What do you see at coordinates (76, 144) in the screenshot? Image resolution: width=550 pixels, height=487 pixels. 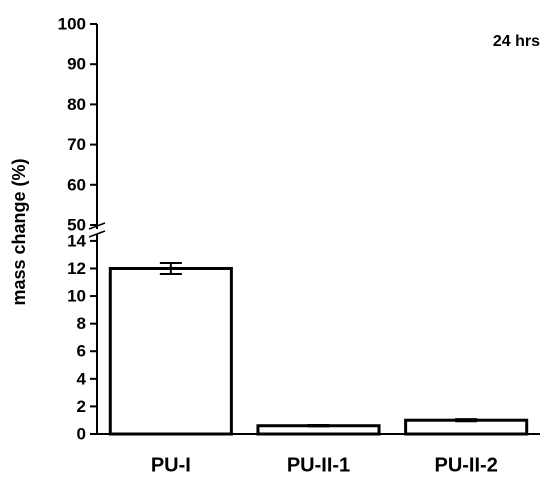 I see `y-tick-label: 70` at bounding box center [76, 144].